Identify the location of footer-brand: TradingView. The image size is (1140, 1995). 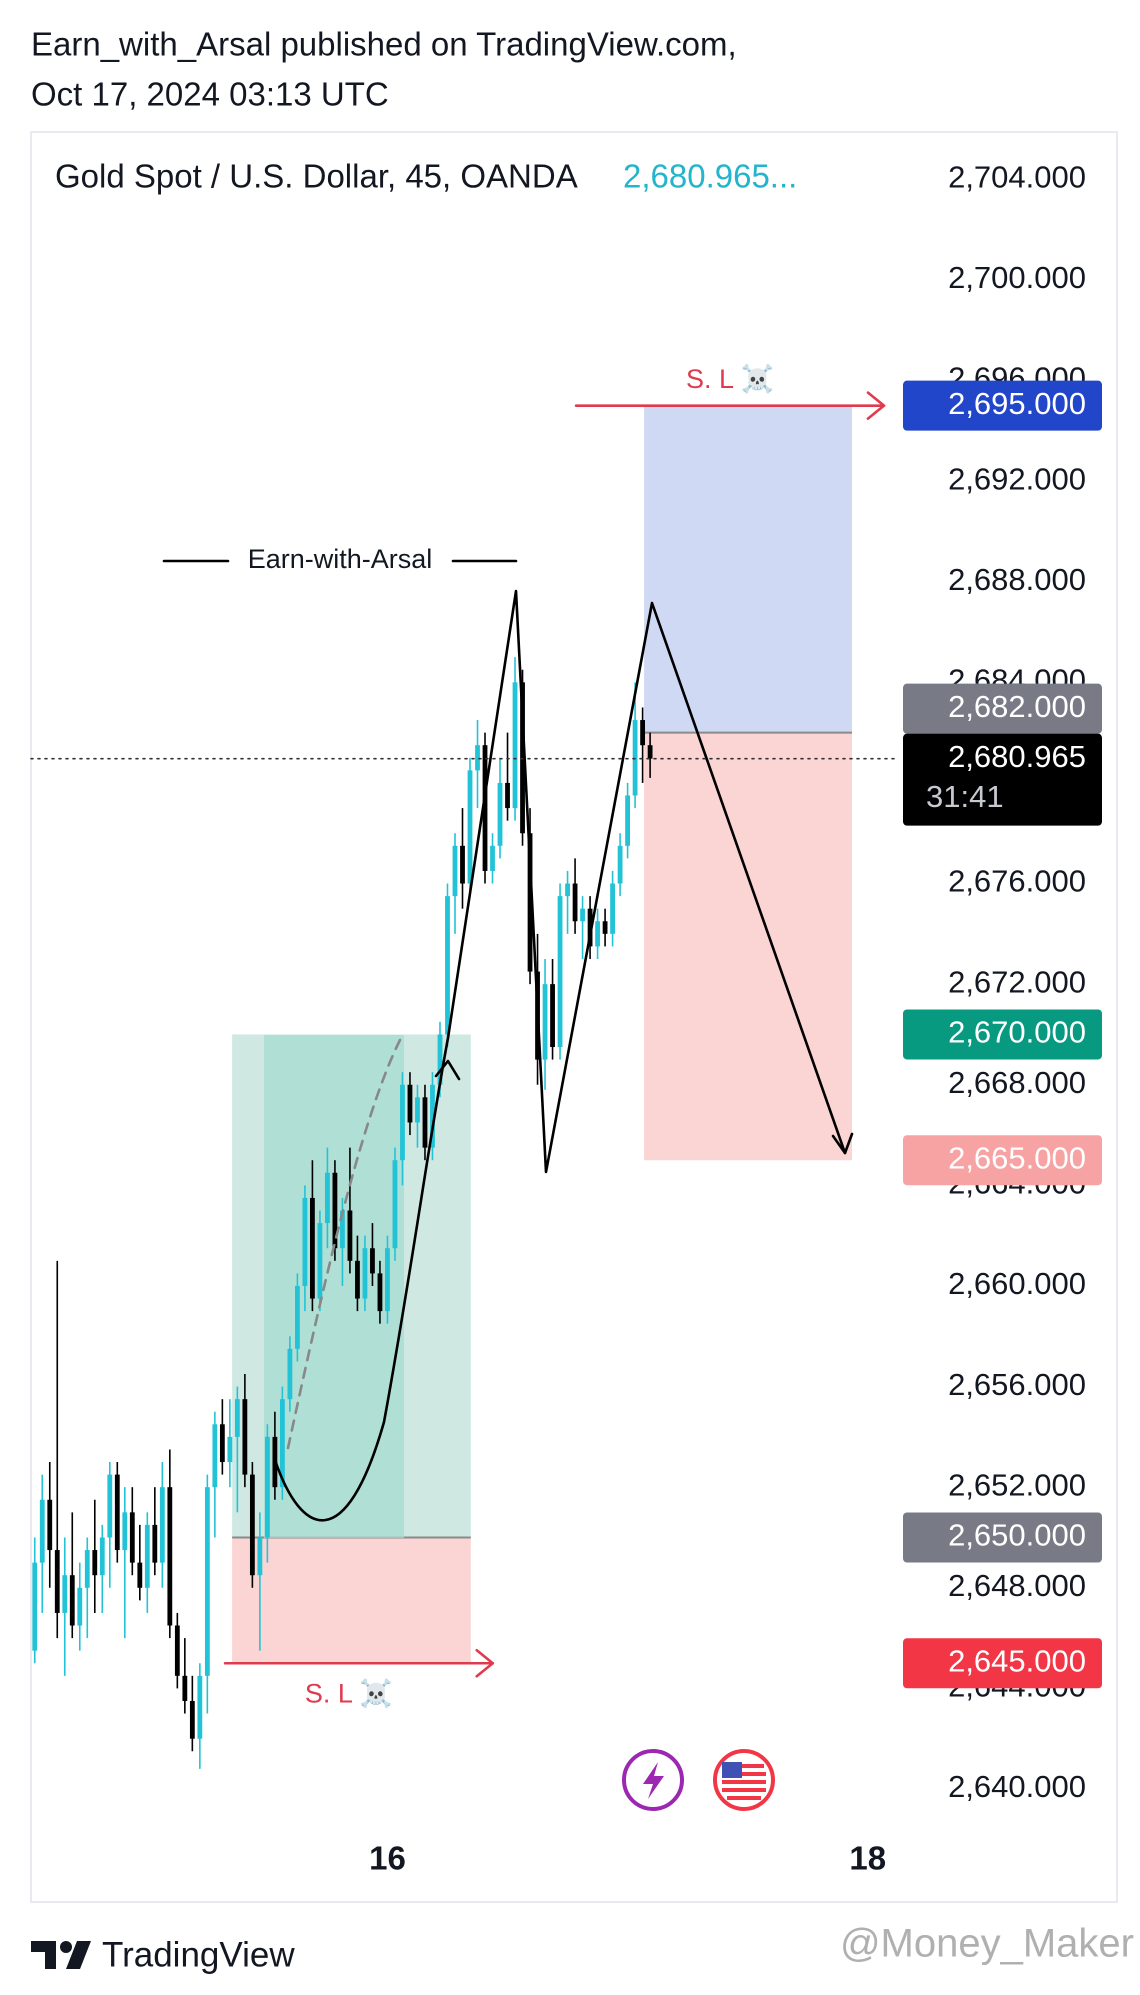
(198, 1954).